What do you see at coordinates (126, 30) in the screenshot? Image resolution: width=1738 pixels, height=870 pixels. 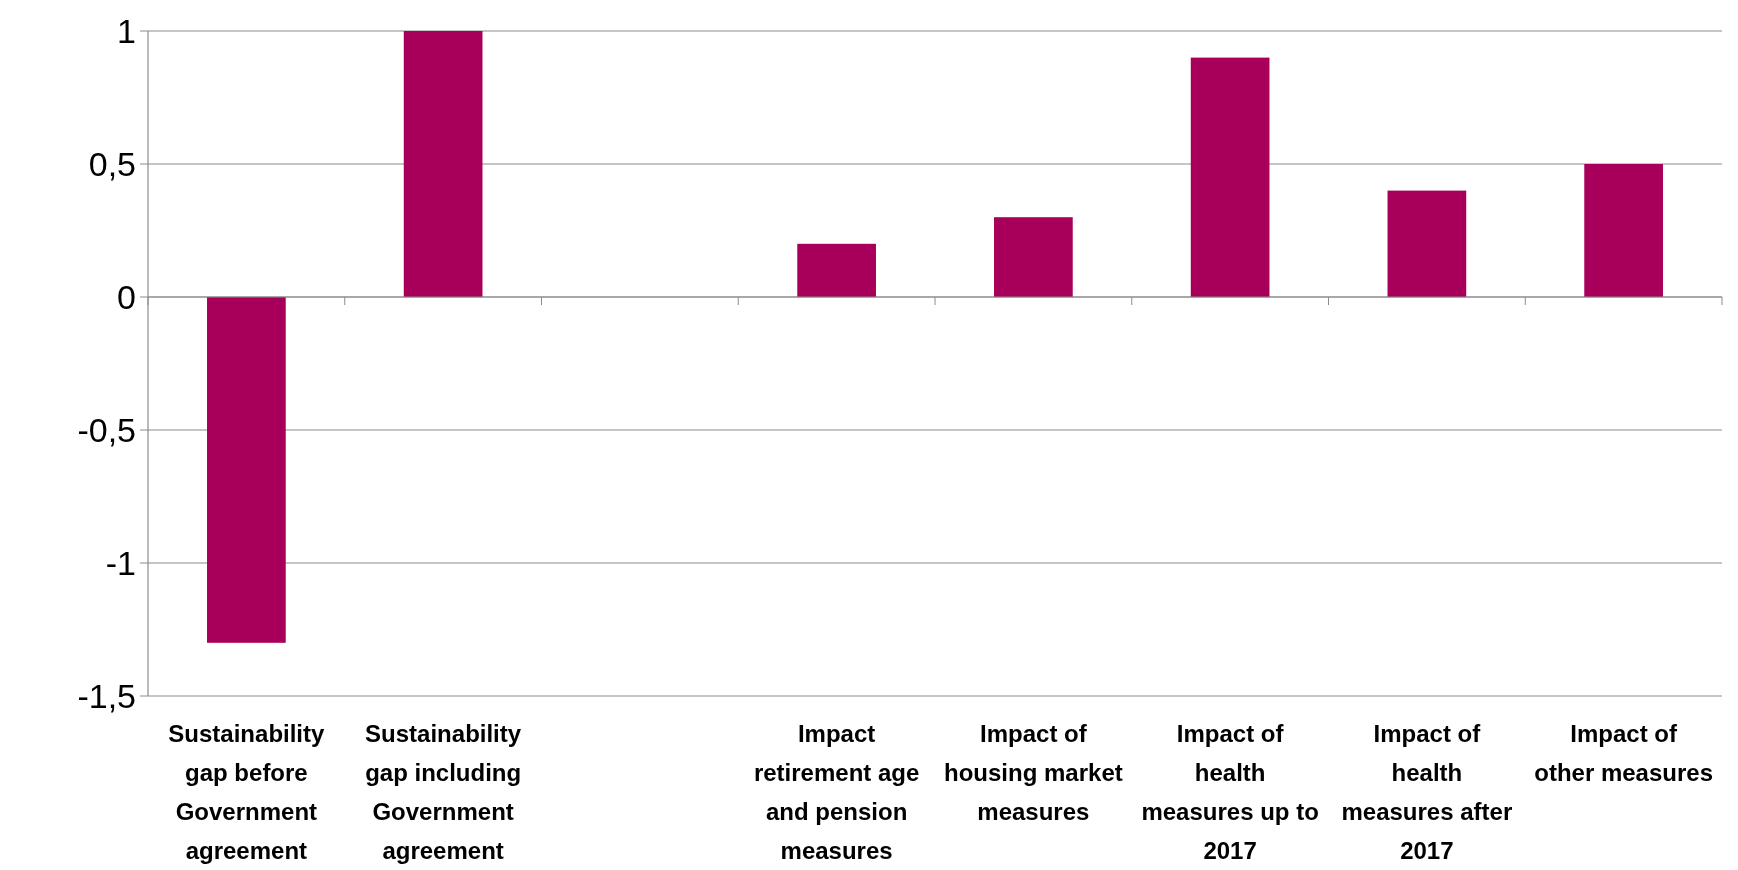 I see `y-tick-label: 1` at bounding box center [126, 30].